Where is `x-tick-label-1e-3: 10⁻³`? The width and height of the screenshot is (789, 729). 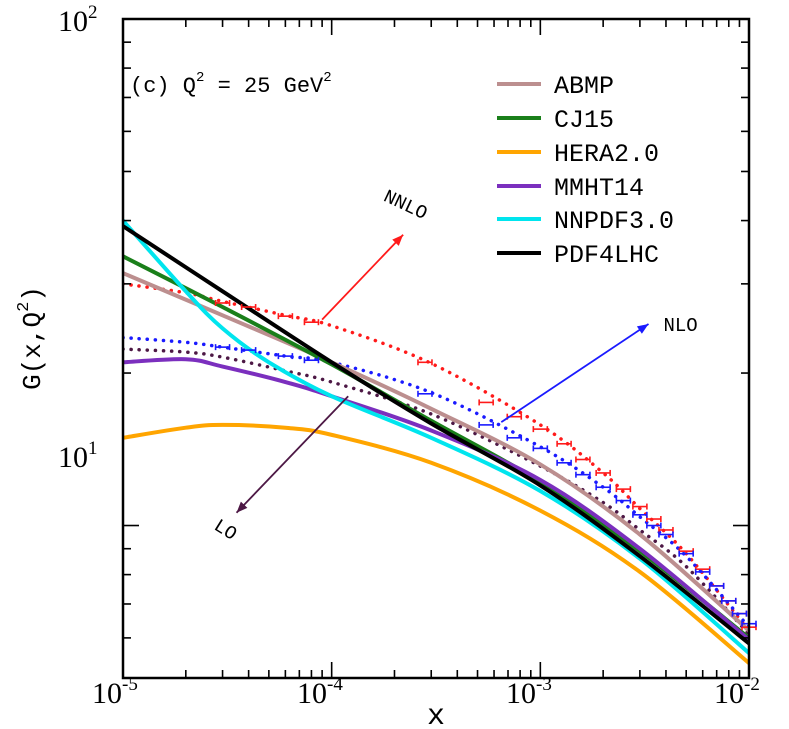
x-tick-label-1e-3: 10⁻³ is located at coordinates (529, 692).